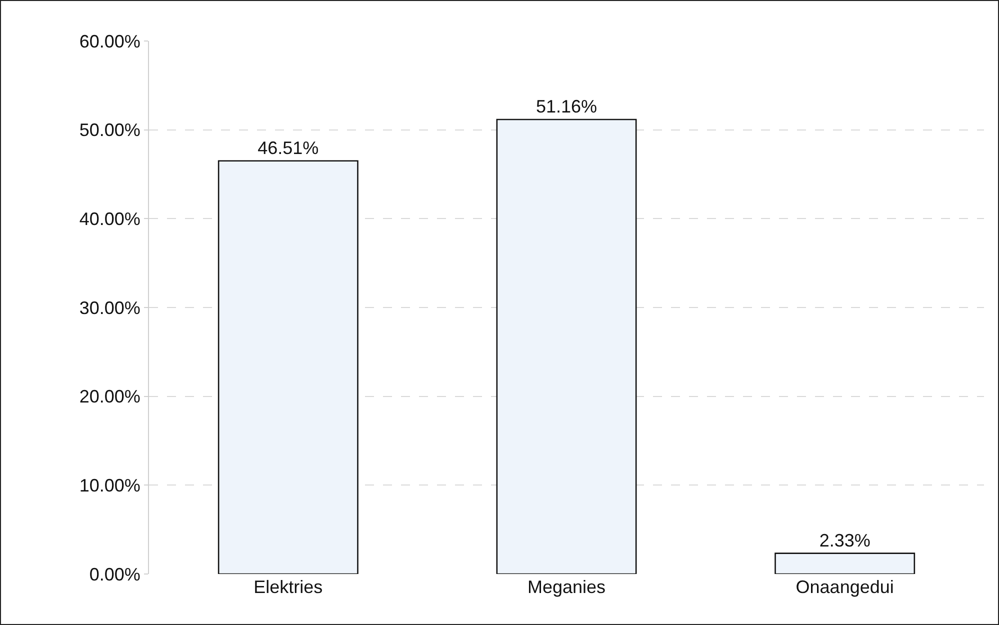  Describe the element at coordinates (109, 130) in the screenshot. I see `y-tick-label: 50.00%` at that location.